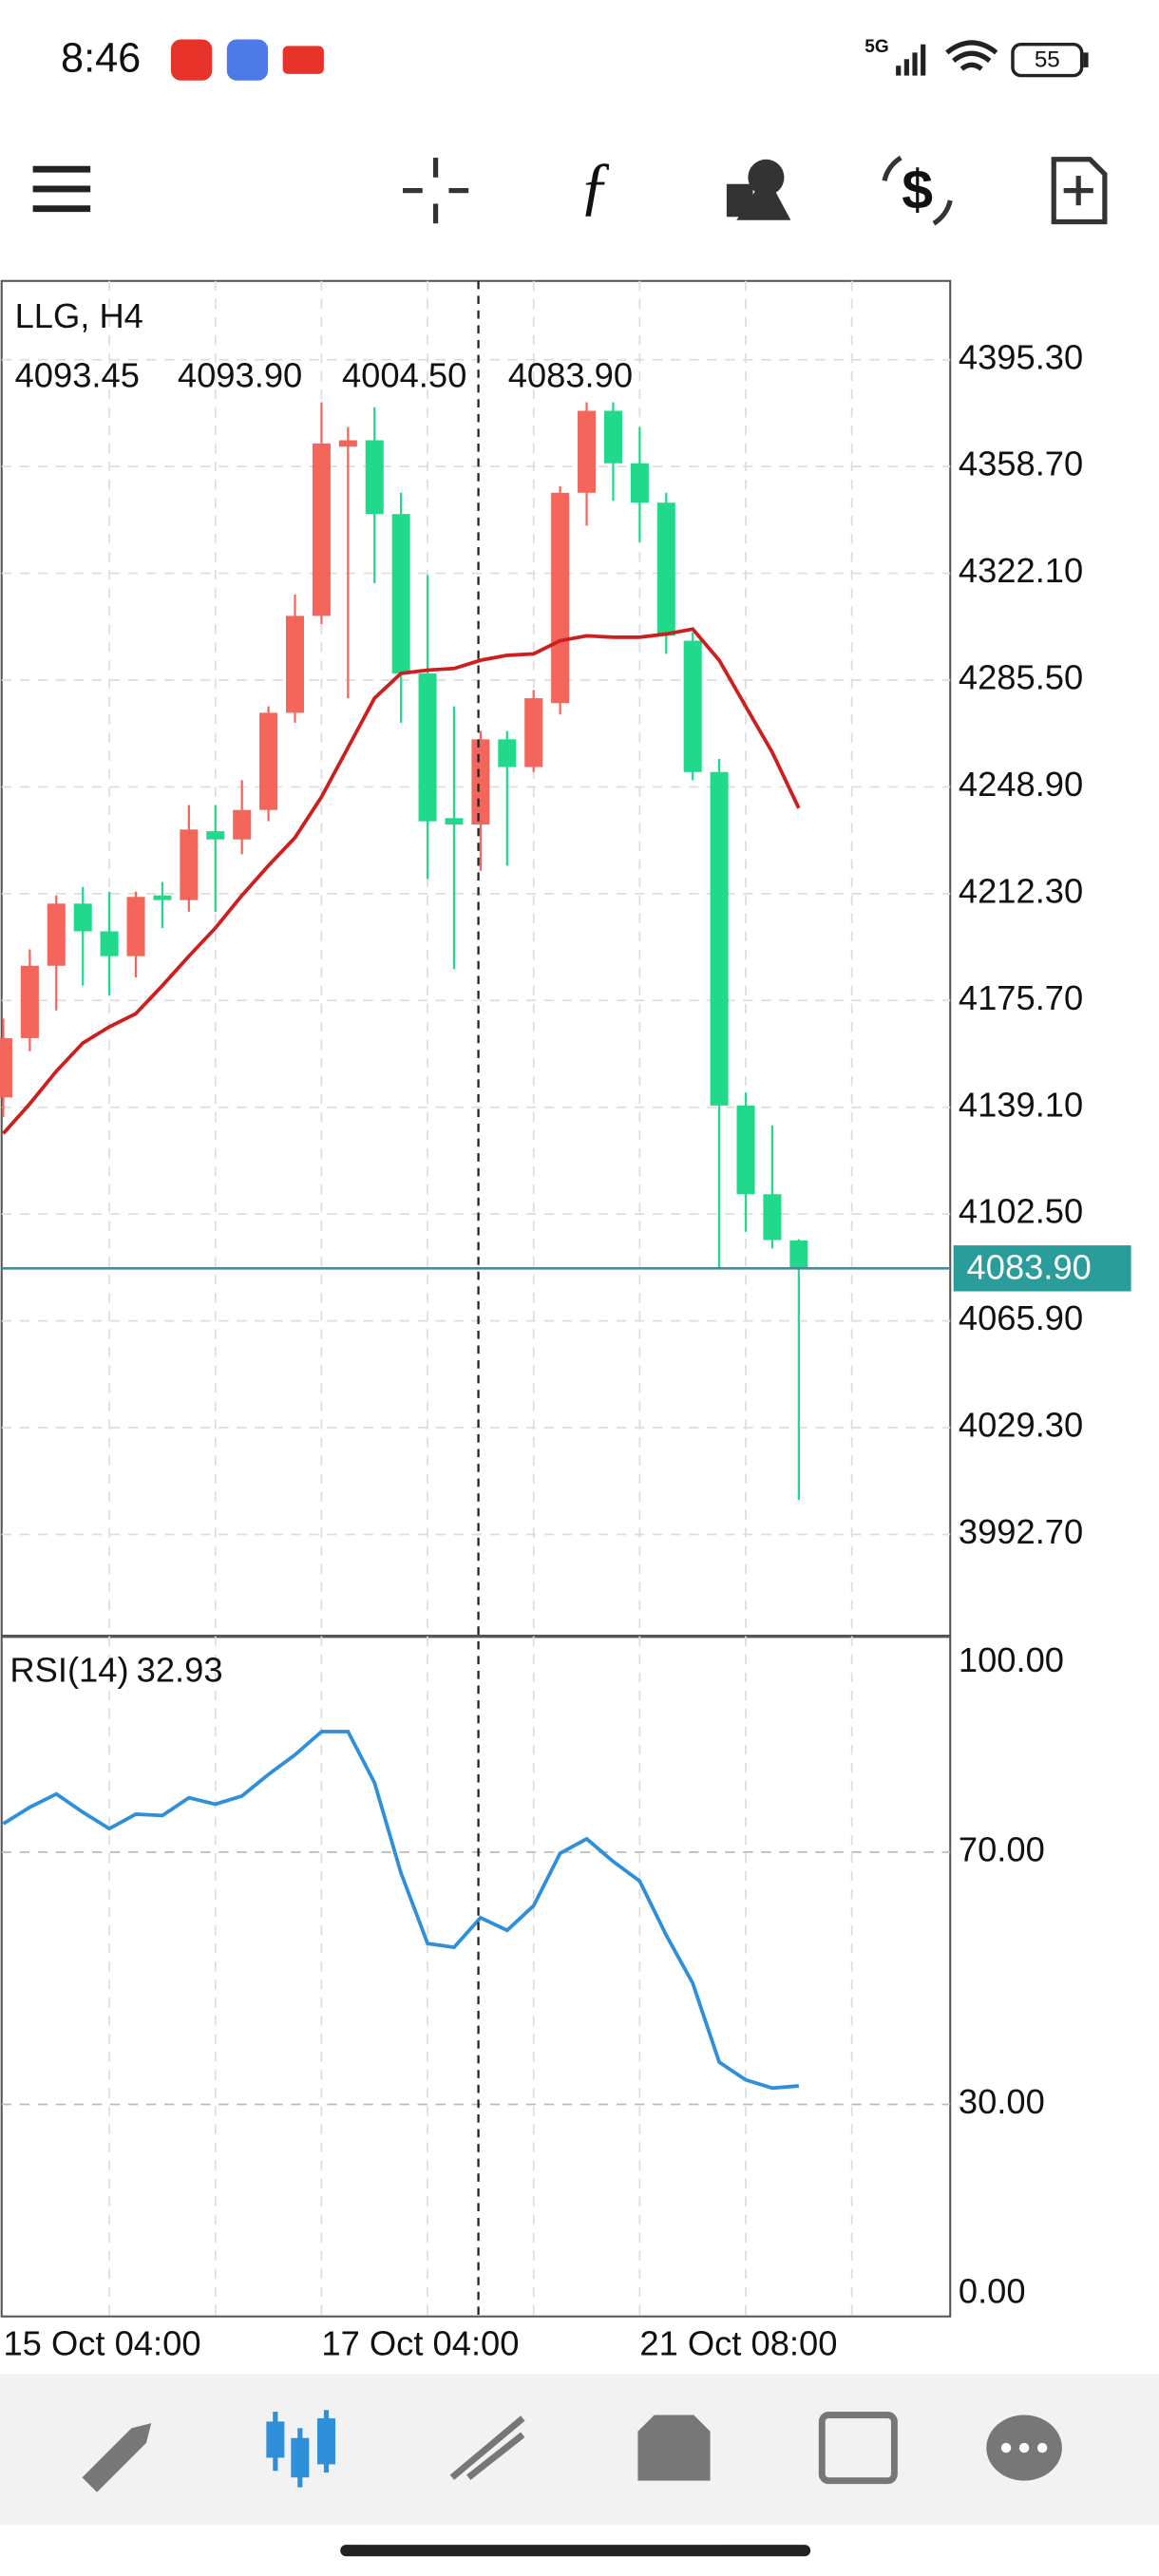 Image resolution: width=1159 pixels, height=2576 pixels. What do you see at coordinates (876, 47) in the screenshot?
I see `network-type: 5G` at bounding box center [876, 47].